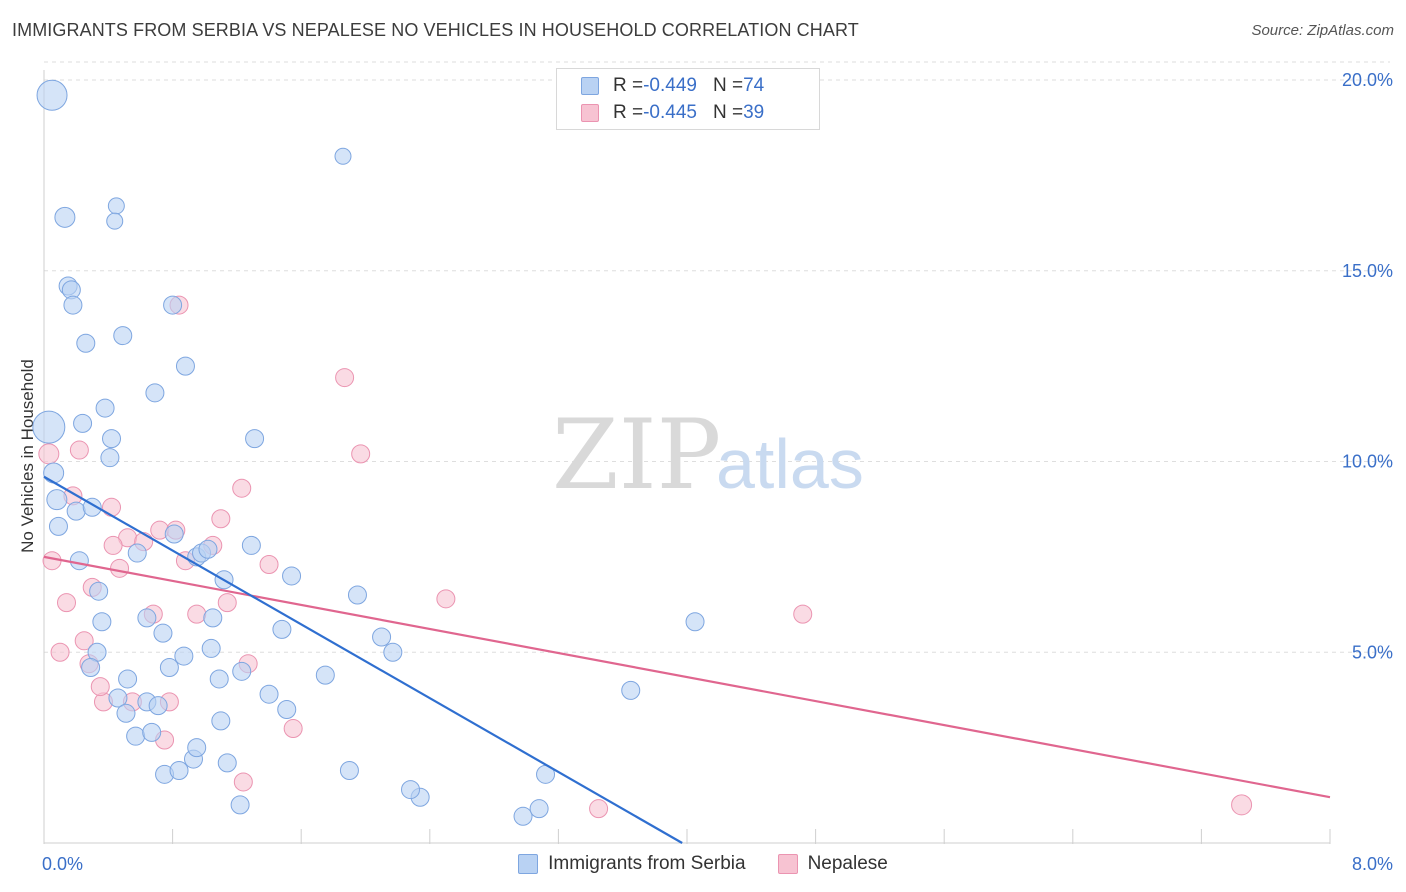 This screenshot has width=1406, height=892. I want to click on watermark-zip: ZIP, so click(636, 455).